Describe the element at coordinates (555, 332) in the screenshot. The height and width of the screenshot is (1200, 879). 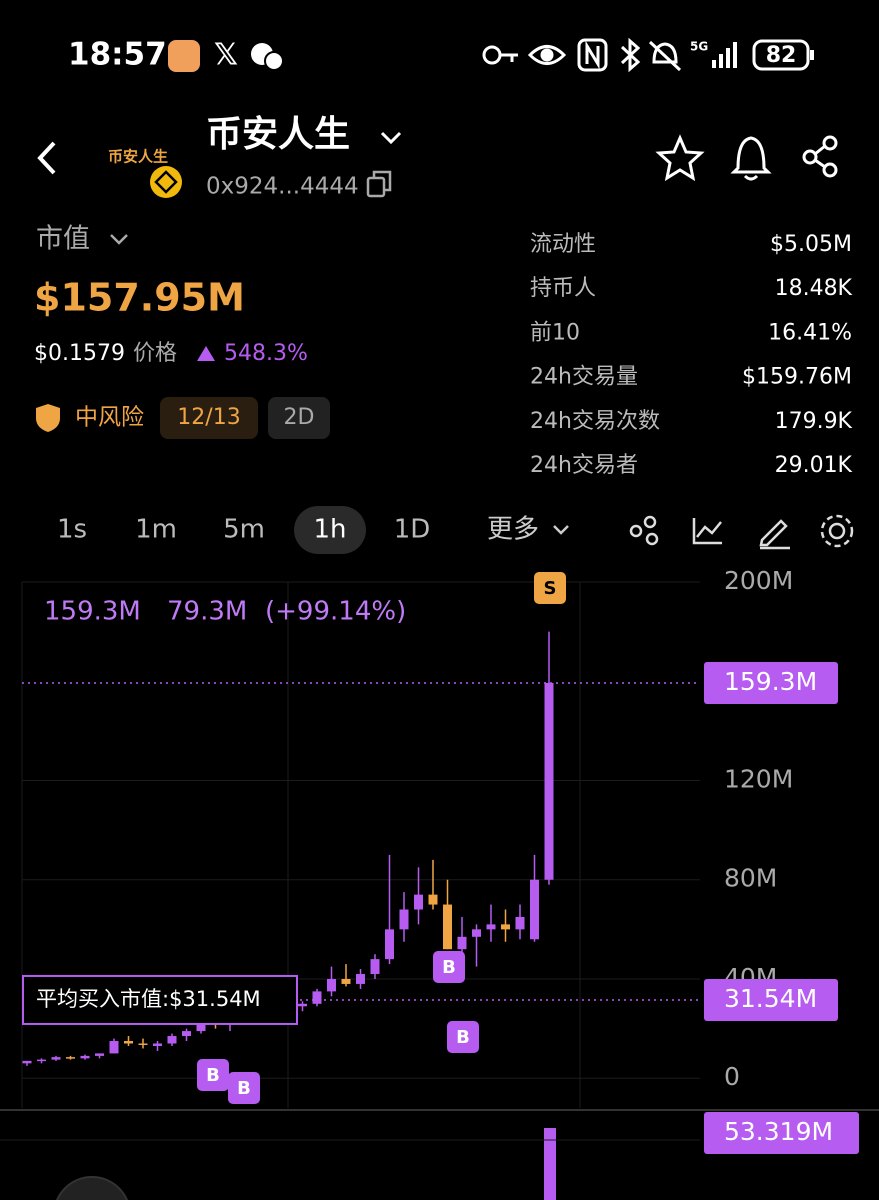
I see `stat-label: 前10` at that location.